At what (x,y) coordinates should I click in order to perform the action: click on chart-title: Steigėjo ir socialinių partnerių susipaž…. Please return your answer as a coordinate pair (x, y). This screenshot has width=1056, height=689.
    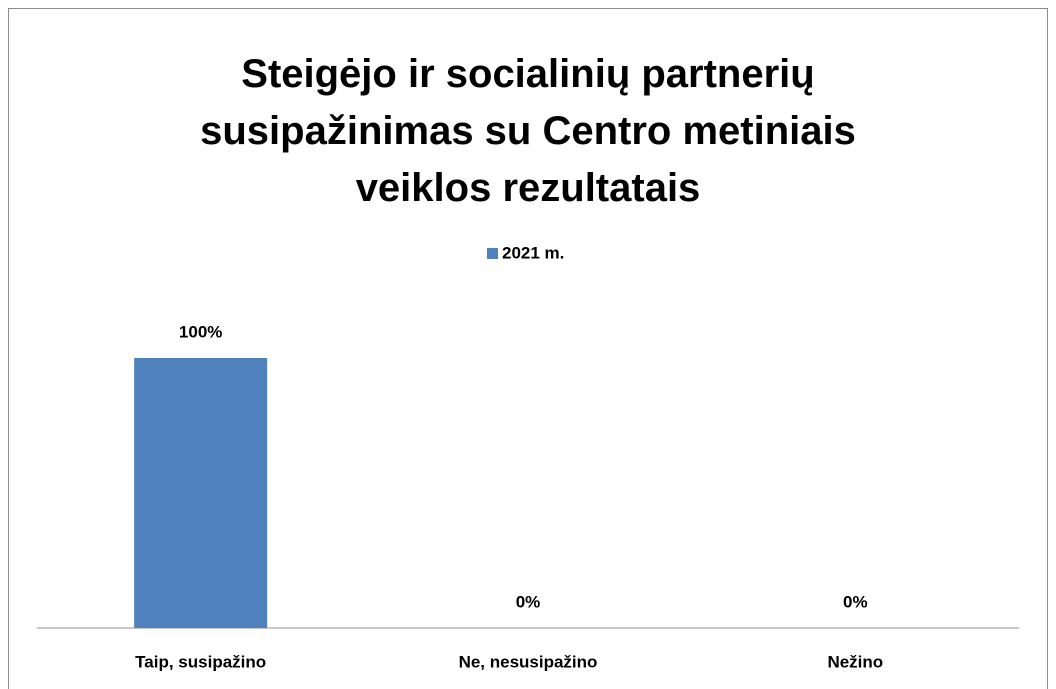
    Looking at the image, I should click on (528, 131).